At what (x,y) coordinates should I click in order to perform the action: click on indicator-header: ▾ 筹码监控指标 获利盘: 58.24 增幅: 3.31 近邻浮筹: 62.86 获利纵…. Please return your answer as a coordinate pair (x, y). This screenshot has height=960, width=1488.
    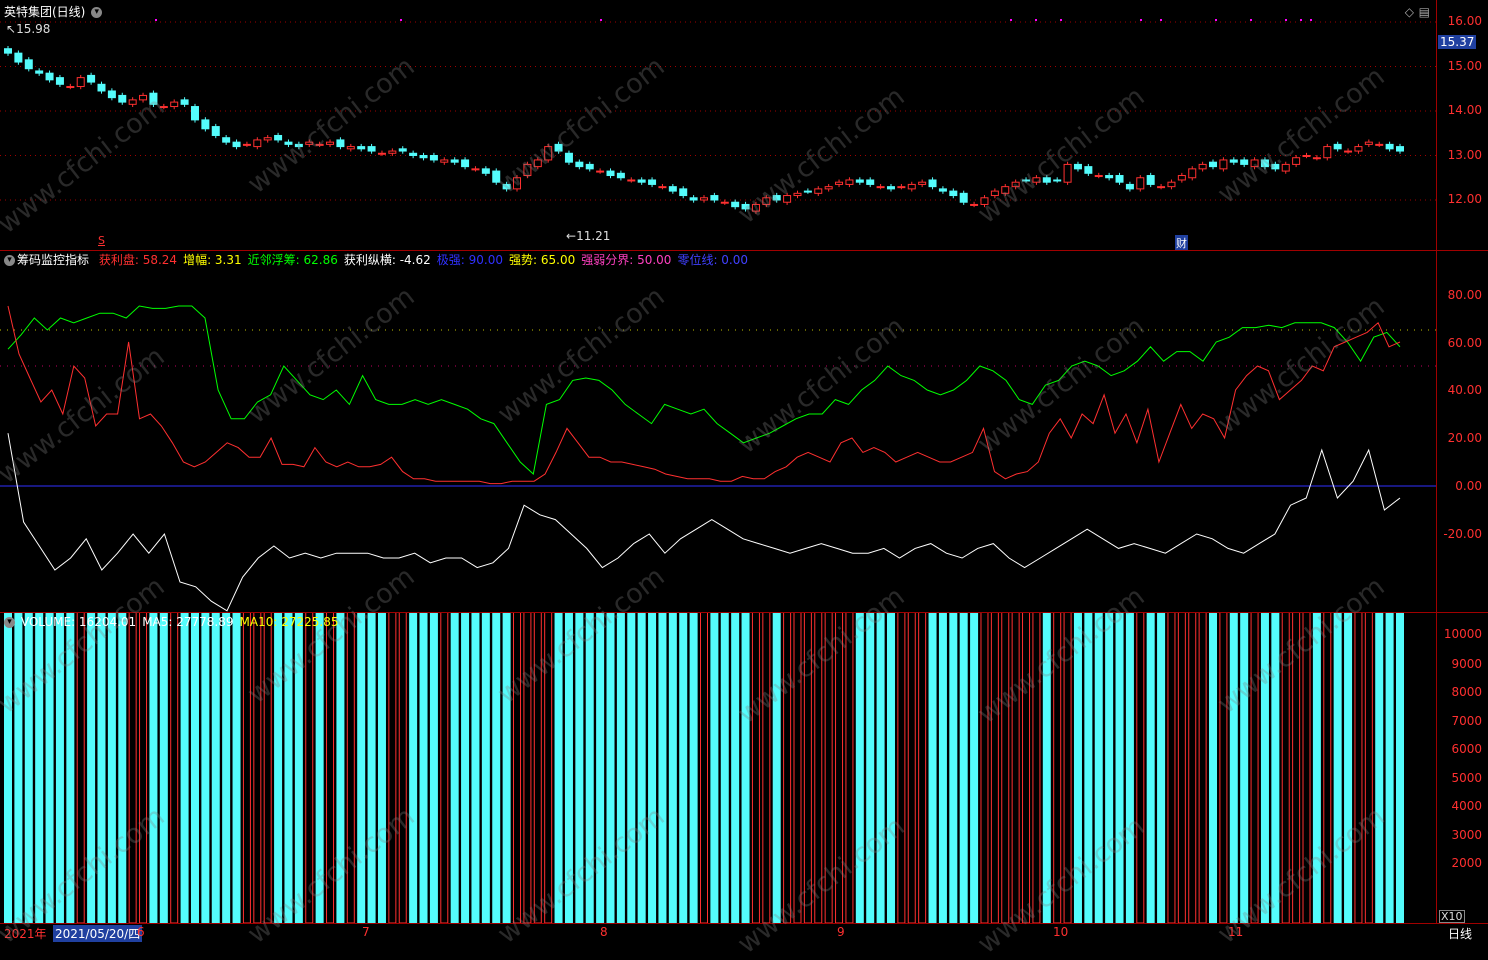
    Looking at the image, I should click on (379, 260).